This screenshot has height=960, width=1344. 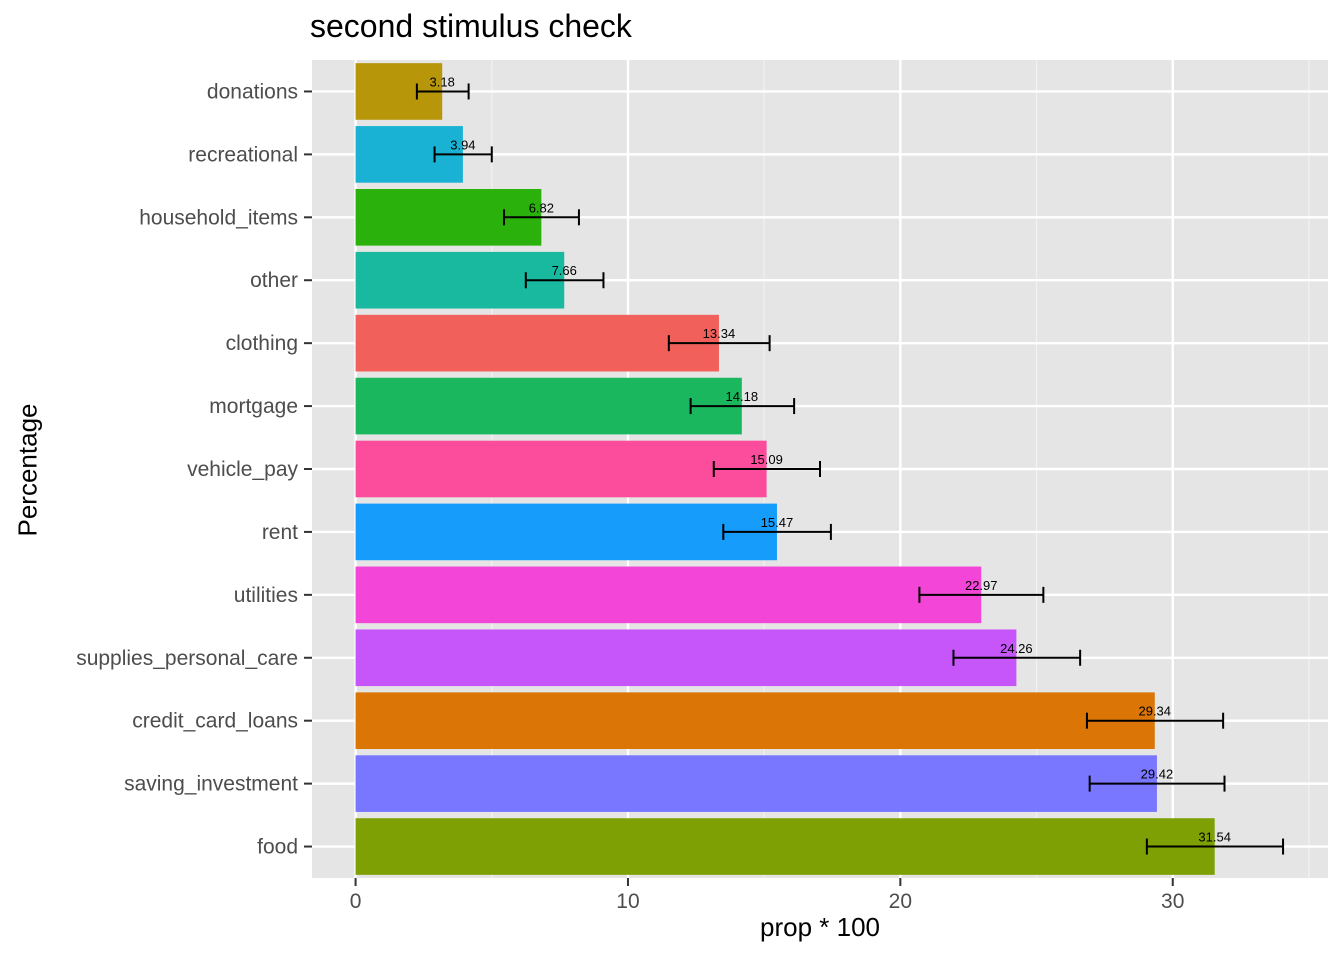 I want to click on y-tick-label-credit_card_loans: credit_card_loans, so click(x=215, y=721).